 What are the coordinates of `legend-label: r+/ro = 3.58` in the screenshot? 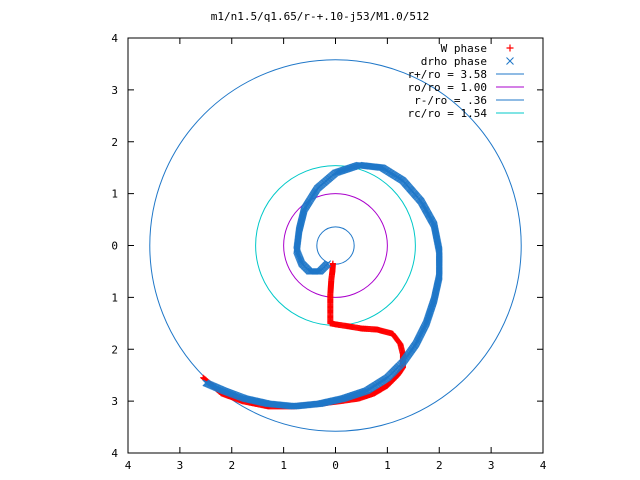 It's located at (447, 74).